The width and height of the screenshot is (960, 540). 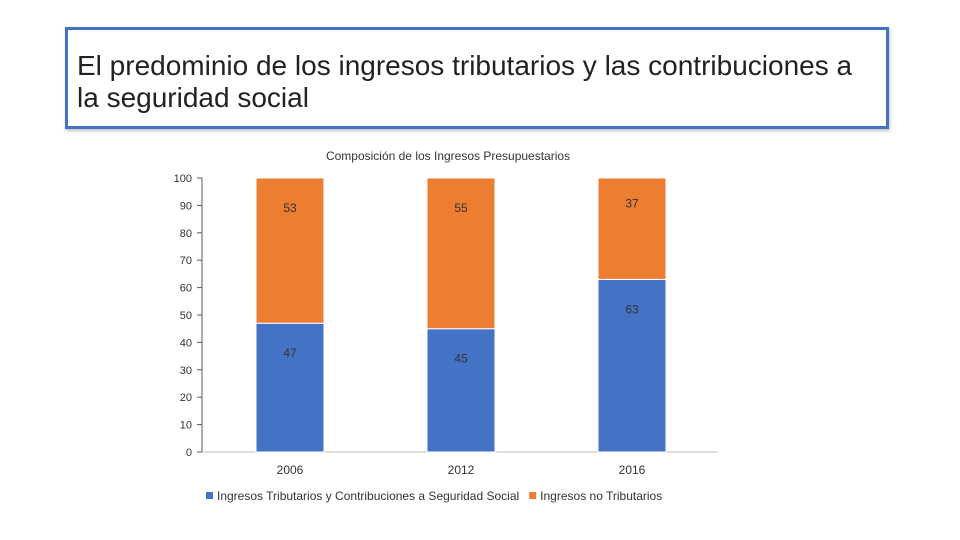 I want to click on y-tick-label: 10, so click(x=186, y=426).